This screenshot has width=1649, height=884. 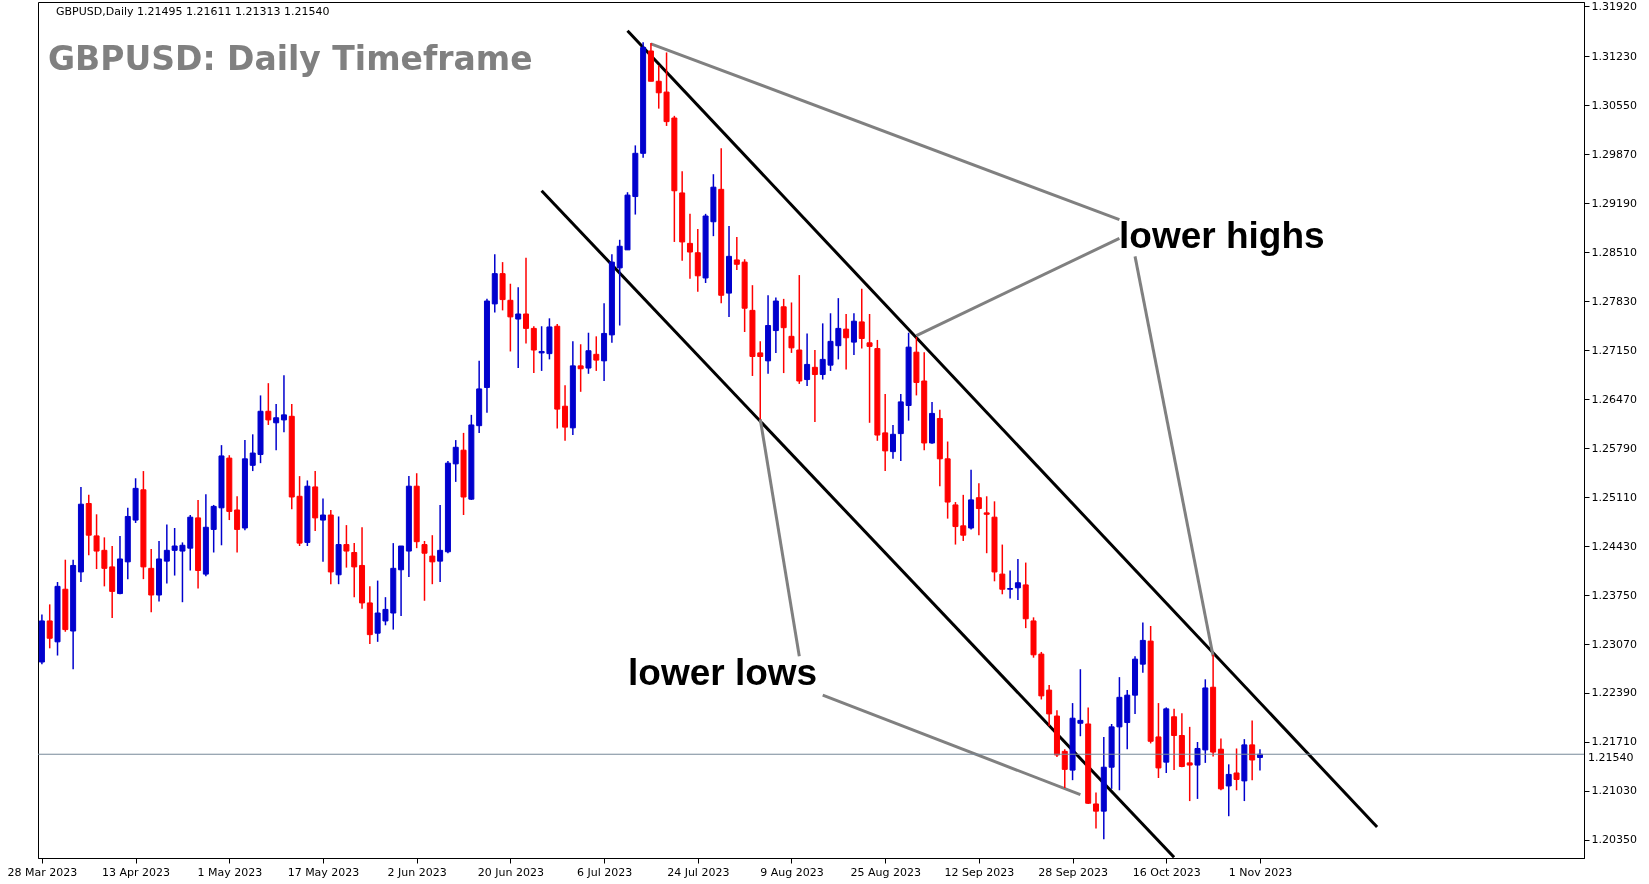 What do you see at coordinates (979, 872) in the screenshot?
I see `x-tick-label: 12 Sep 2023` at bounding box center [979, 872].